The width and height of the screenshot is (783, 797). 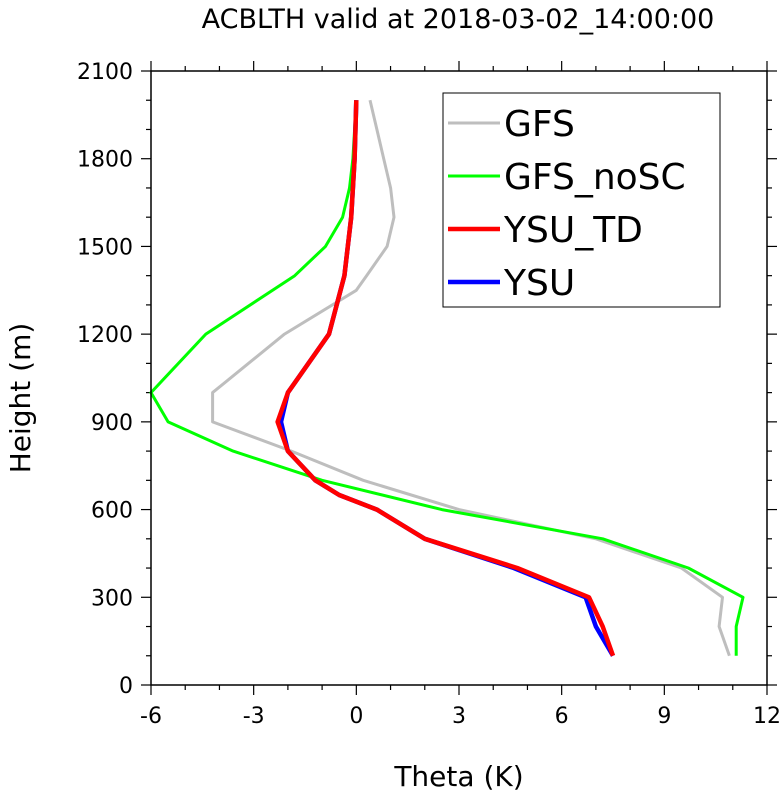 I want to click on legend-label: YSU, so click(x=539, y=283).